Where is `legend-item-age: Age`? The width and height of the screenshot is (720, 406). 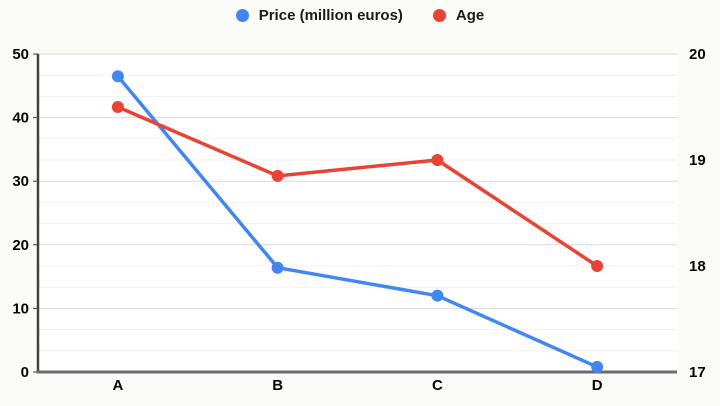
legend-item-age: Age is located at coordinates (458, 15).